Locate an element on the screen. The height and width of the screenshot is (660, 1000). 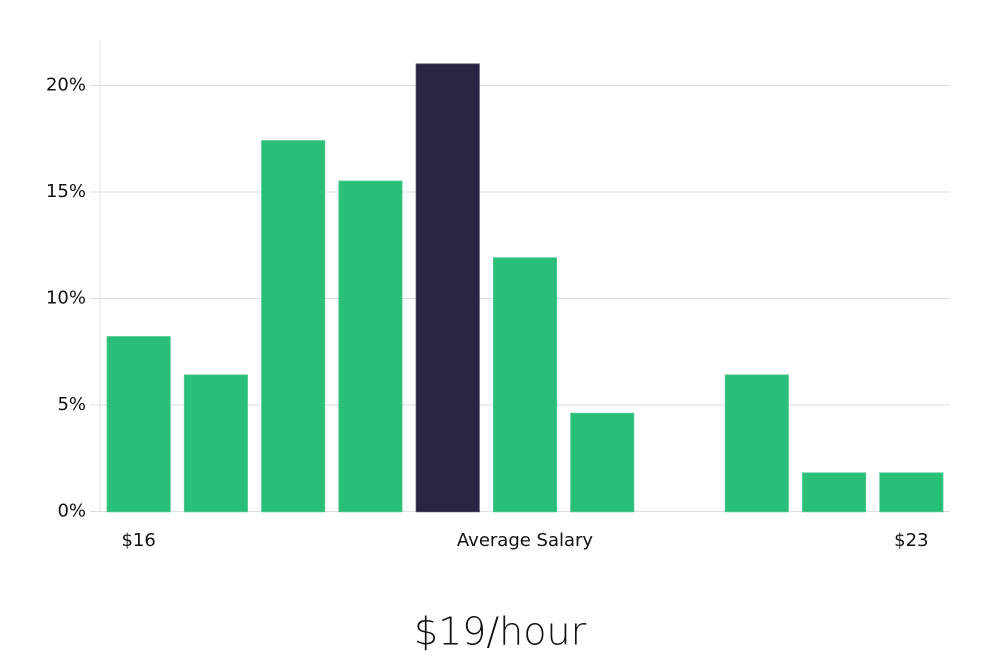
y-tick-label: 10% is located at coordinates (66, 298).